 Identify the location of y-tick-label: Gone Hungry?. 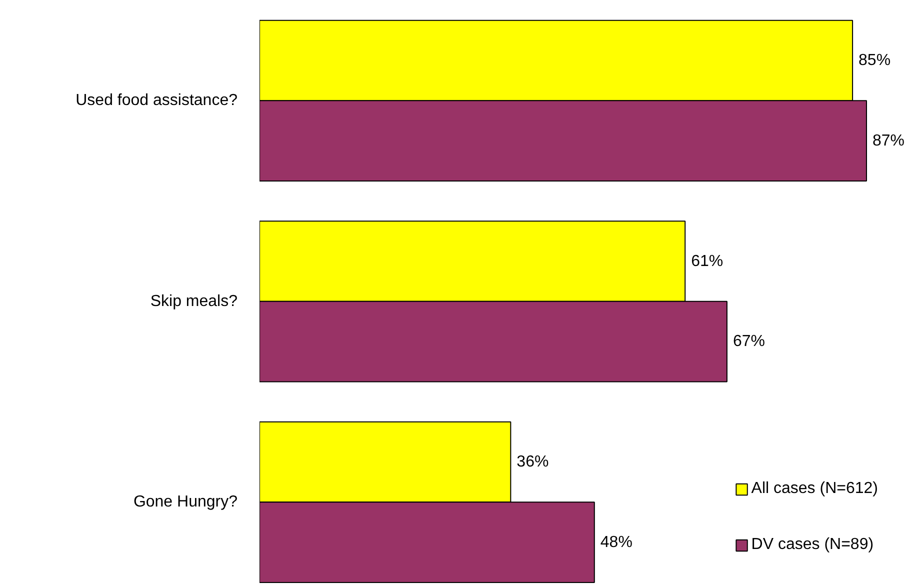
(185, 502).